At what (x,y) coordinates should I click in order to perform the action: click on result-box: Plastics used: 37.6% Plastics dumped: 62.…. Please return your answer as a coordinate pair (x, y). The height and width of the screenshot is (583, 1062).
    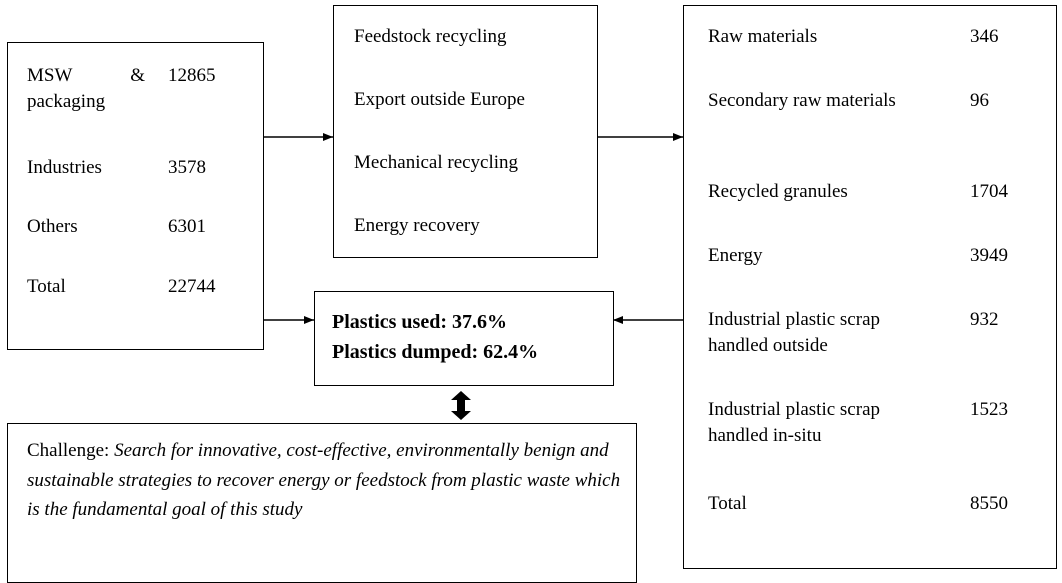
    Looking at the image, I should click on (464, 338).